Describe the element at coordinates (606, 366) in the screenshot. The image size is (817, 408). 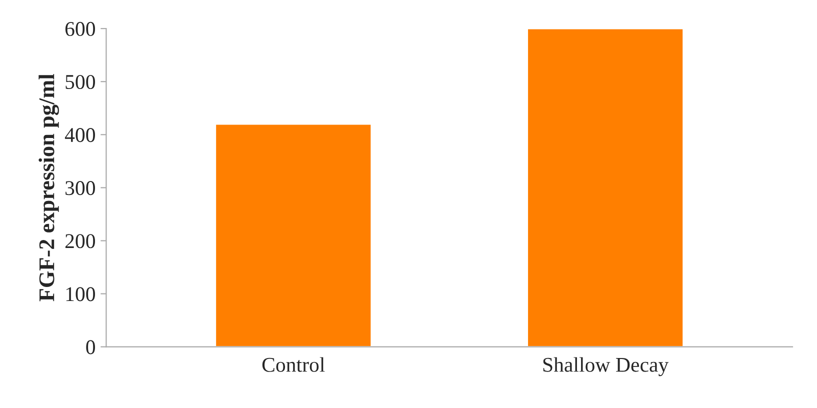
I see `x-tick-label: Shallow Decay` at that location.